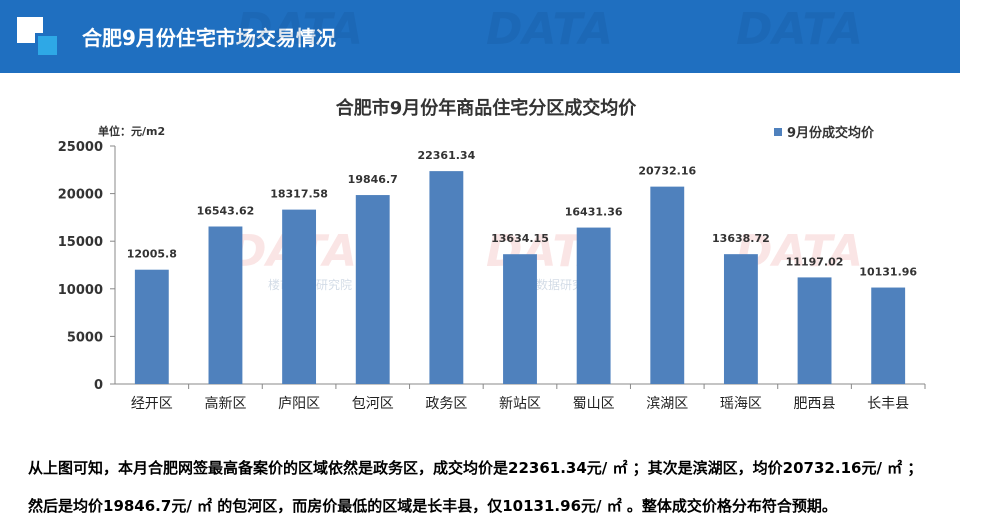 This screenshot has width=986, height=527. Describe the element at coordinates (299, 194) in the screenshot. I see `data-label: 18317.58` at that location.